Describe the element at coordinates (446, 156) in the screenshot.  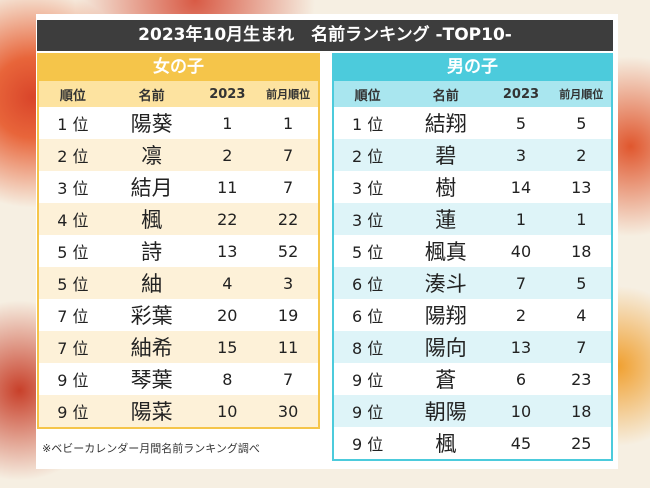
I see `name-cell: 碧` at that location.